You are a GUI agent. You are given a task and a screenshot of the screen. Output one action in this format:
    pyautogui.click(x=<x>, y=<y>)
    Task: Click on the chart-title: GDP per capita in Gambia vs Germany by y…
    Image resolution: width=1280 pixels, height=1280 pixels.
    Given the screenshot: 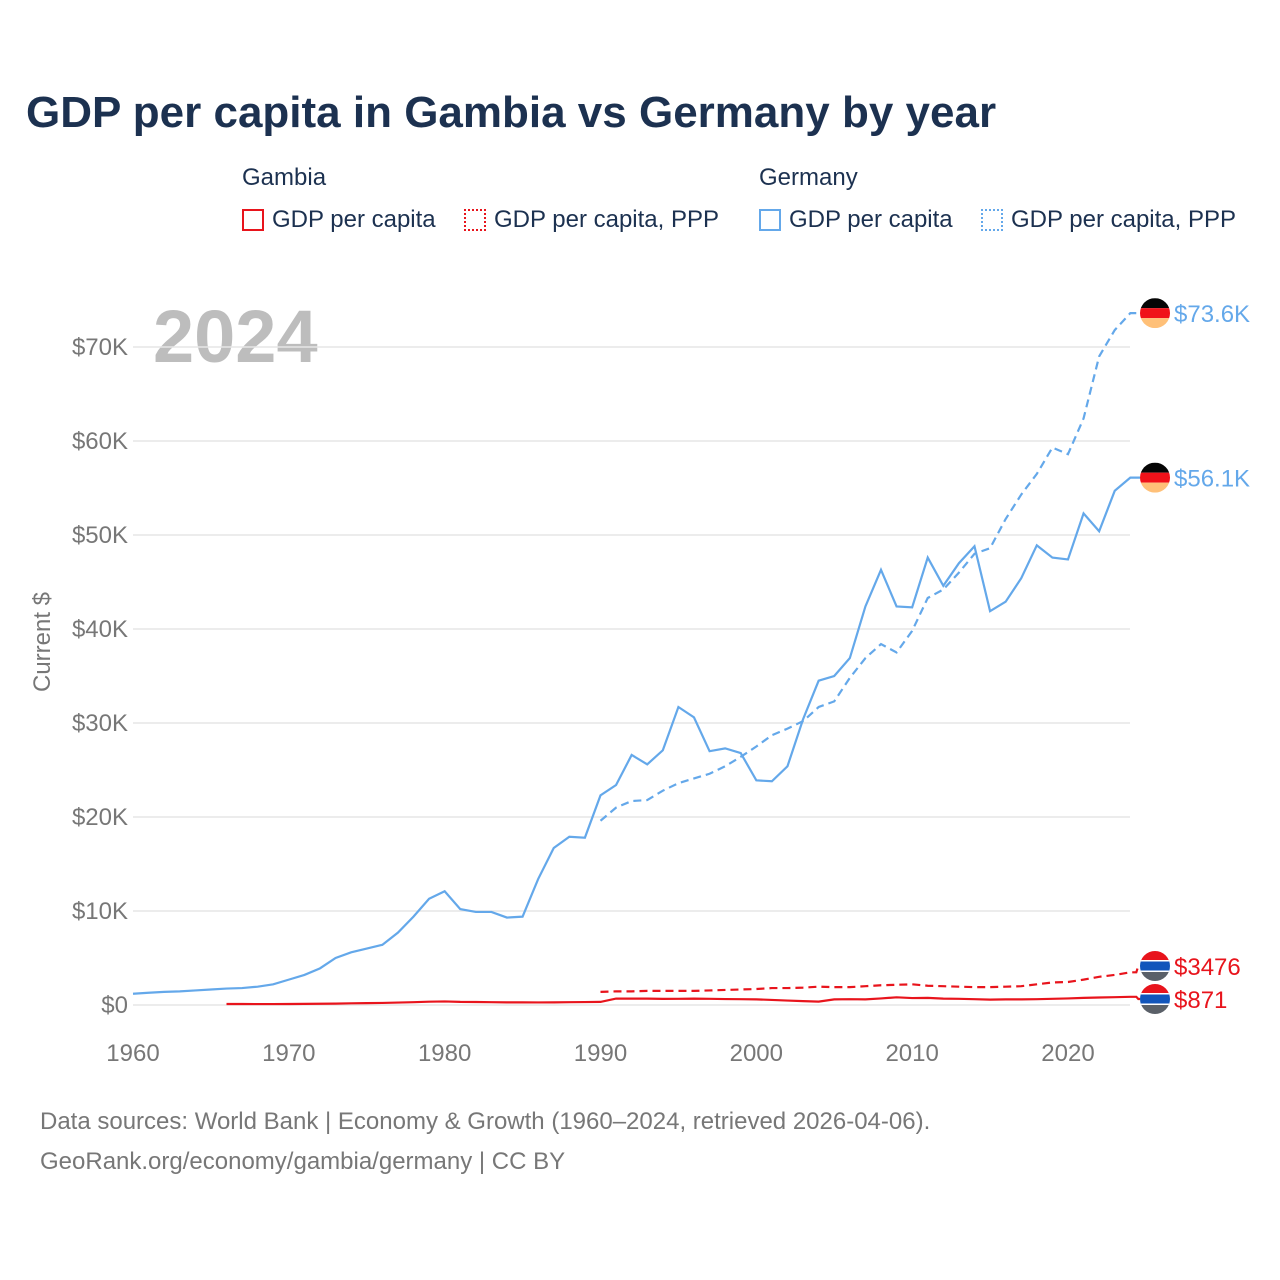 What is the action you would take?
    pyautogui.click(x=511, y=112)
    